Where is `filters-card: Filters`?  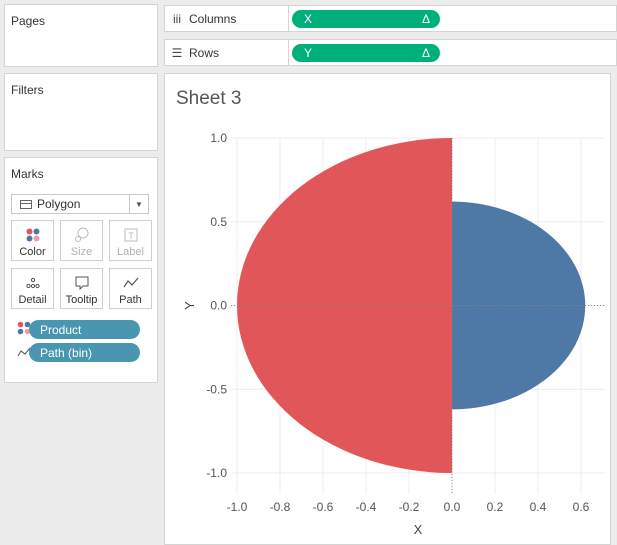
filters-card: Filters is located at coordinates (81, 112).